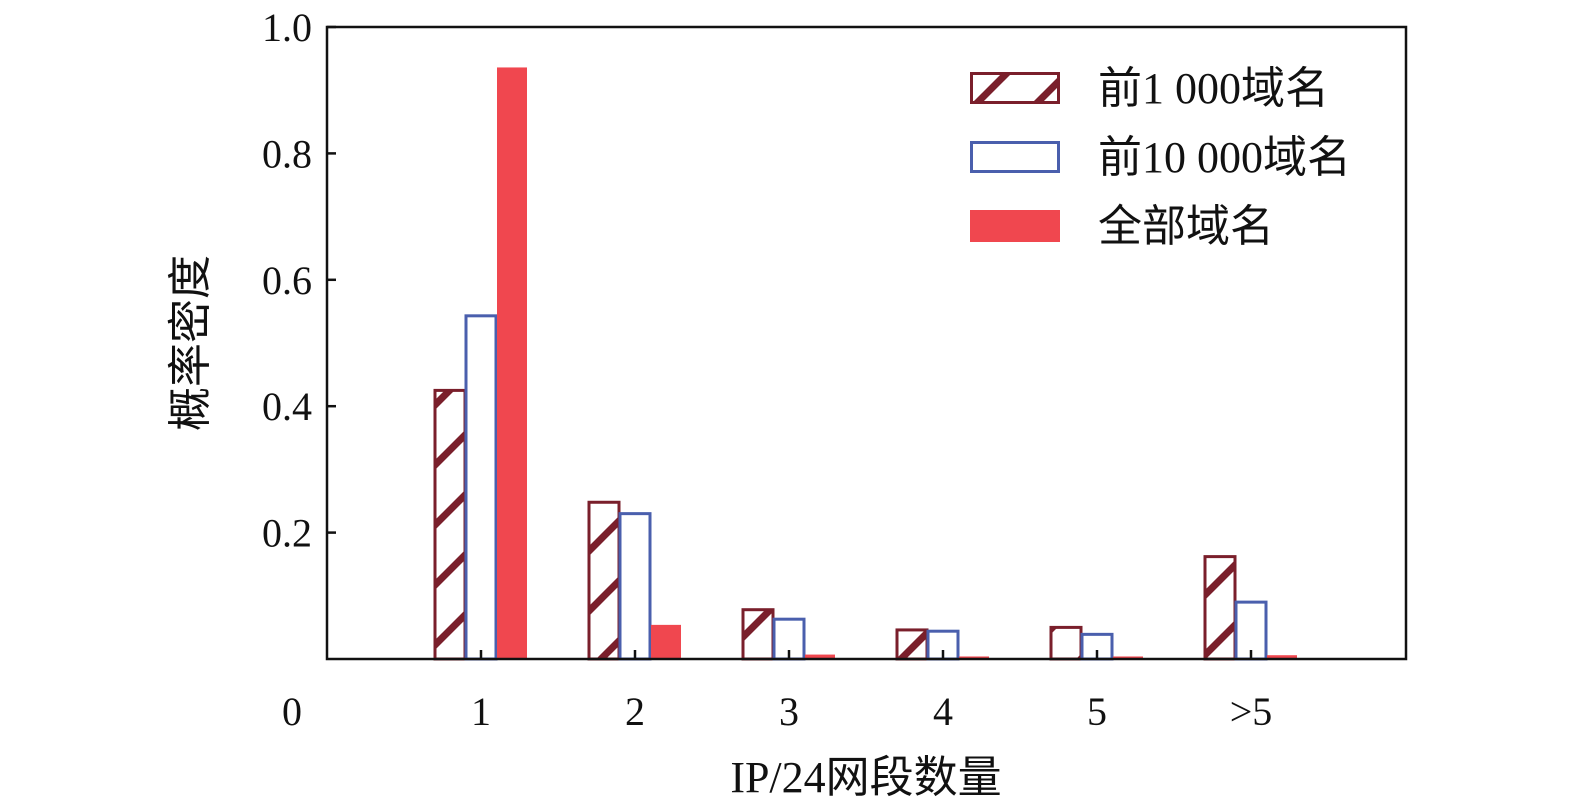 Image resolution: width=1575 pixels, height=812 pixels. Describe the element at coordinates (789, 711) in the screenshot. I see `x-tick-label: 3` at that location.